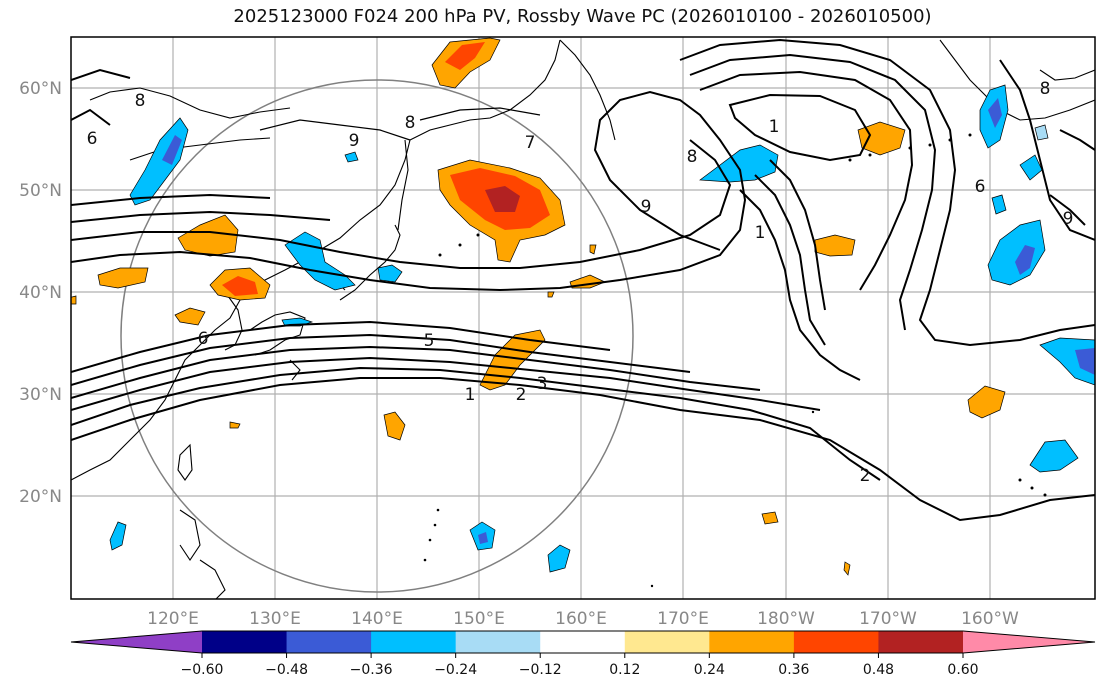 This screenshot has height=692, width=1105. Describe the element at coordinates (455, 670) in the screenshot. I see `colorbar-tick-label: −0.24` at that location.